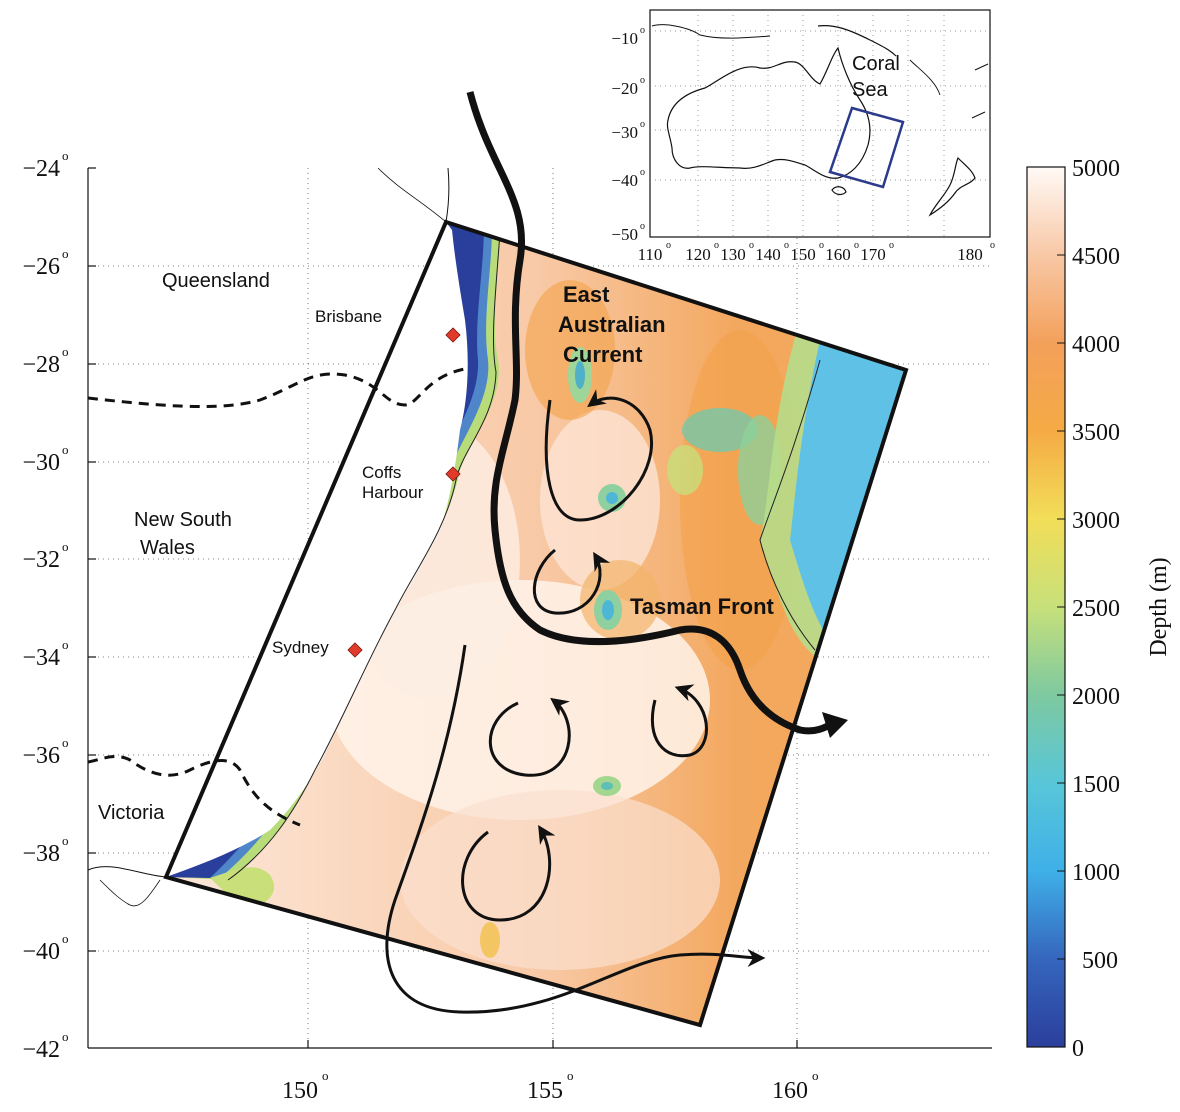 The height and width of the screenshot is (1112, 1180). Describe the element at coordinates (1096, 873) in the screenshot. I see `colorbar-tick: 1000` at that location.